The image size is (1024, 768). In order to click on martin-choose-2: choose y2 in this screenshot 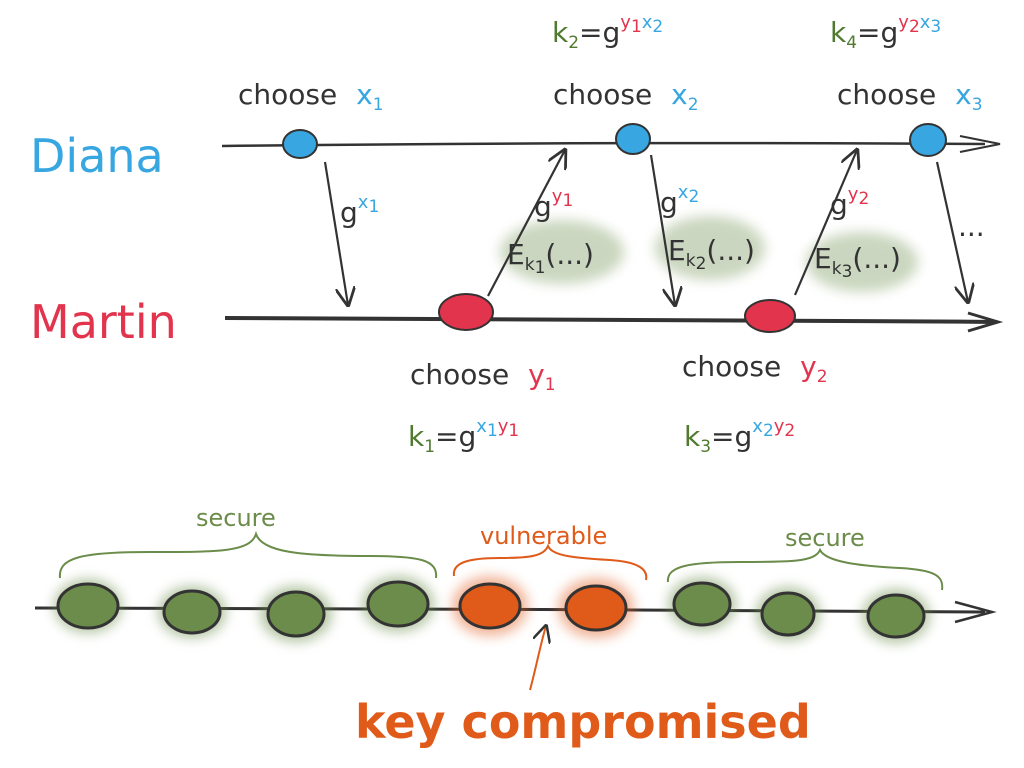, I will do `click(755, 368)`.